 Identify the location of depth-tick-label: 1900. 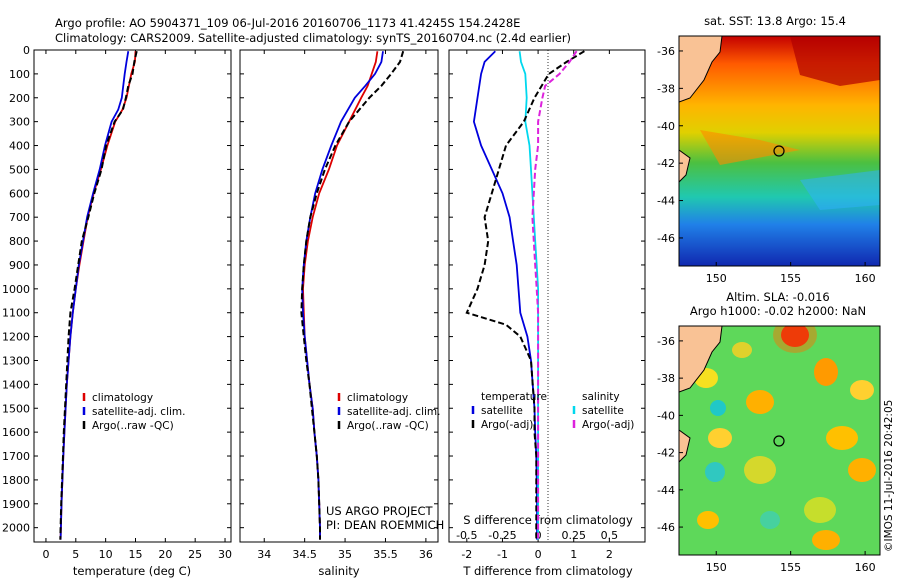
(16, 504).